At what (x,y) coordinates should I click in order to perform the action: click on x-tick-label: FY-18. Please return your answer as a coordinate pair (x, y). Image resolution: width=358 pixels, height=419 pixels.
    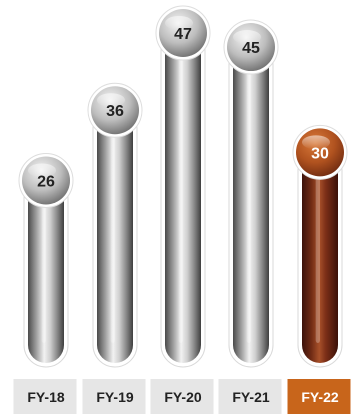
    Looking at the image, I should click on (46, 397).